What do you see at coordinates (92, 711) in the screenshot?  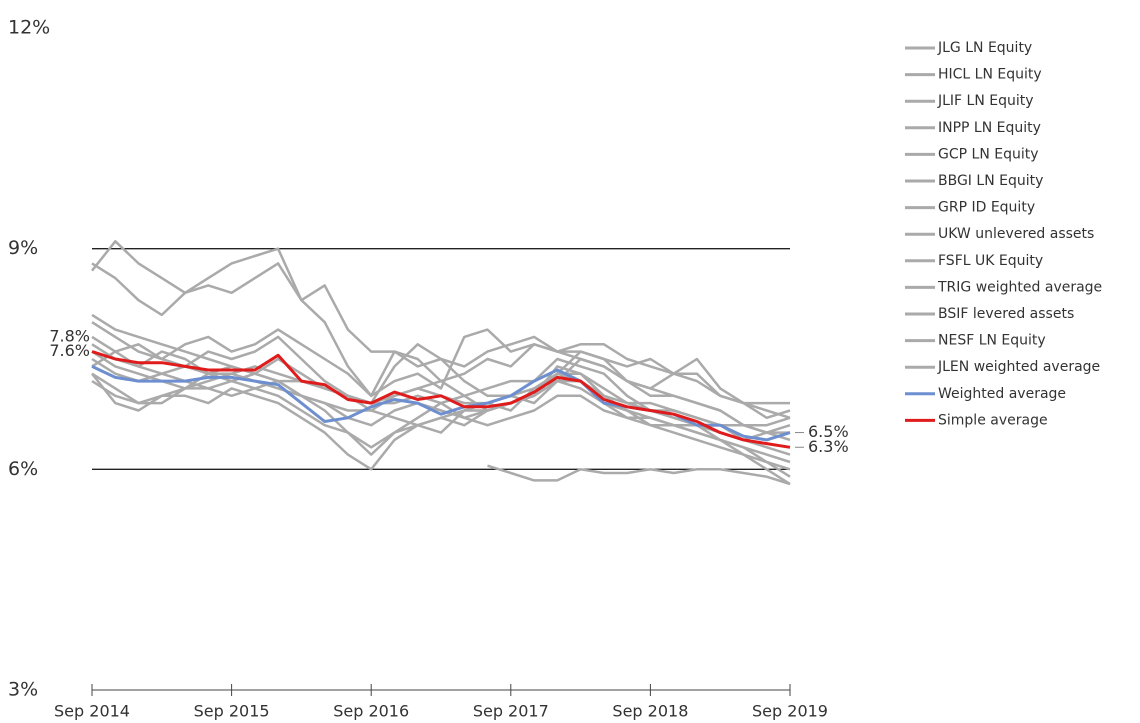 I see `x-tick-label: Sep 2014` at bounding box center [92, 711].